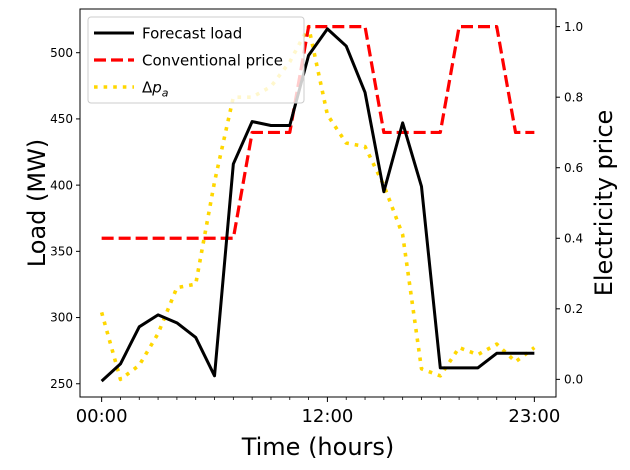  What do you see at coordinates (573, 380) in the screenshot?
I see `y-right-tick-label: 0.0` at bounding box center [573, 380].